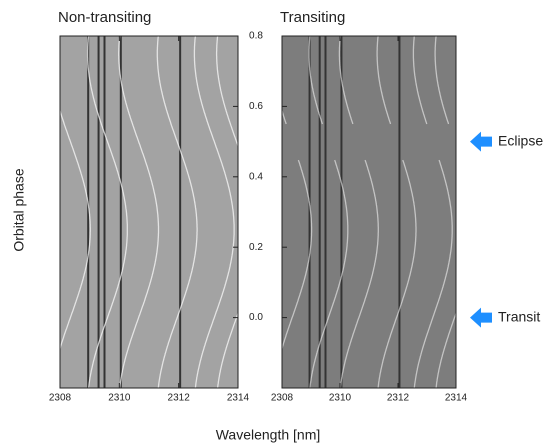 This screenshot has height=445, width=550. I want to click on y-axis-label: Orbital phase, so click(19, 209).